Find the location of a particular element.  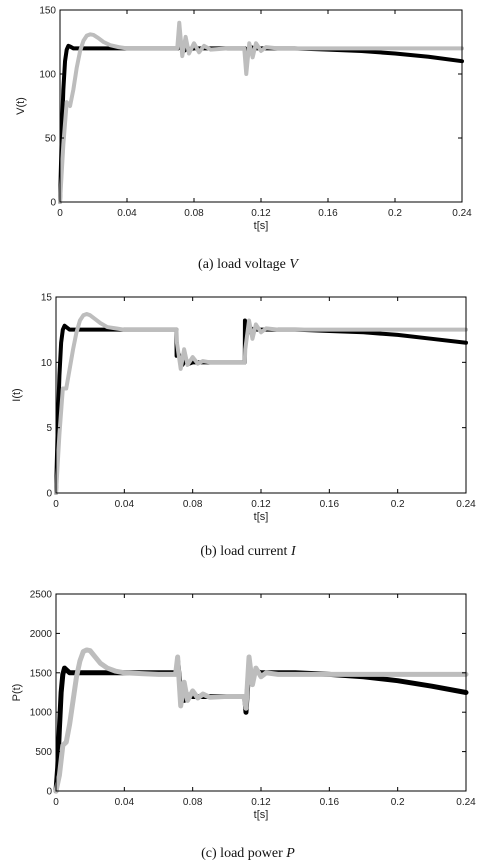

figure-caption: (b) load current I is located at coordinates (248, 551).